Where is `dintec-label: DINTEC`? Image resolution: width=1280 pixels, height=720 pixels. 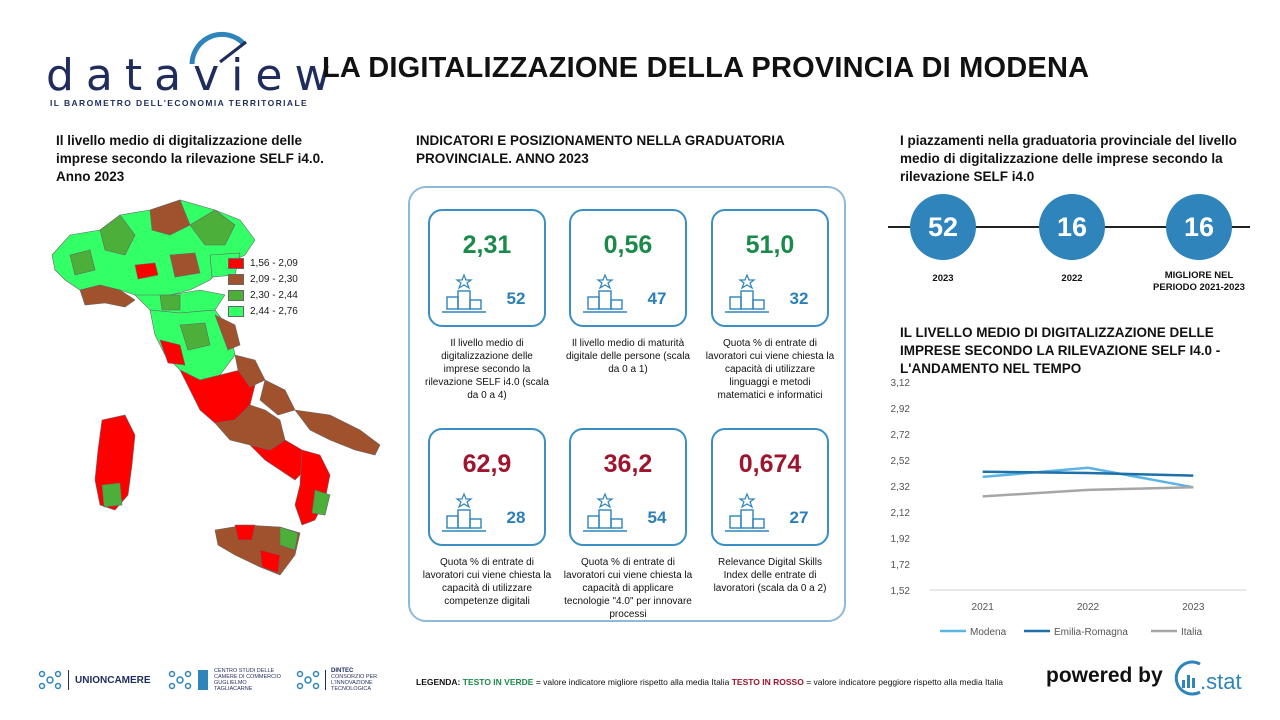
dintec-label: DINTEC is located at coordinates (342, 671).